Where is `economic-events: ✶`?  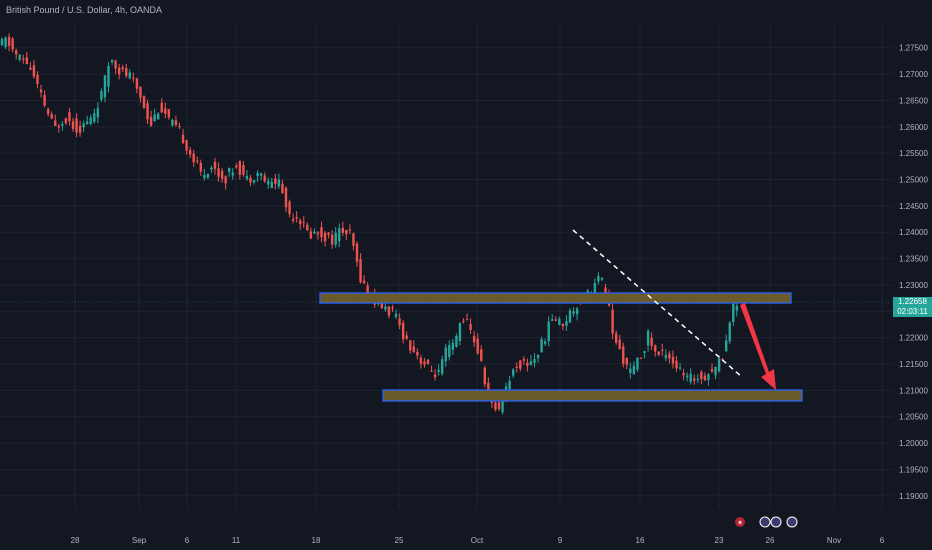
economic-events: ✶ is located at coordinates (766, 522).